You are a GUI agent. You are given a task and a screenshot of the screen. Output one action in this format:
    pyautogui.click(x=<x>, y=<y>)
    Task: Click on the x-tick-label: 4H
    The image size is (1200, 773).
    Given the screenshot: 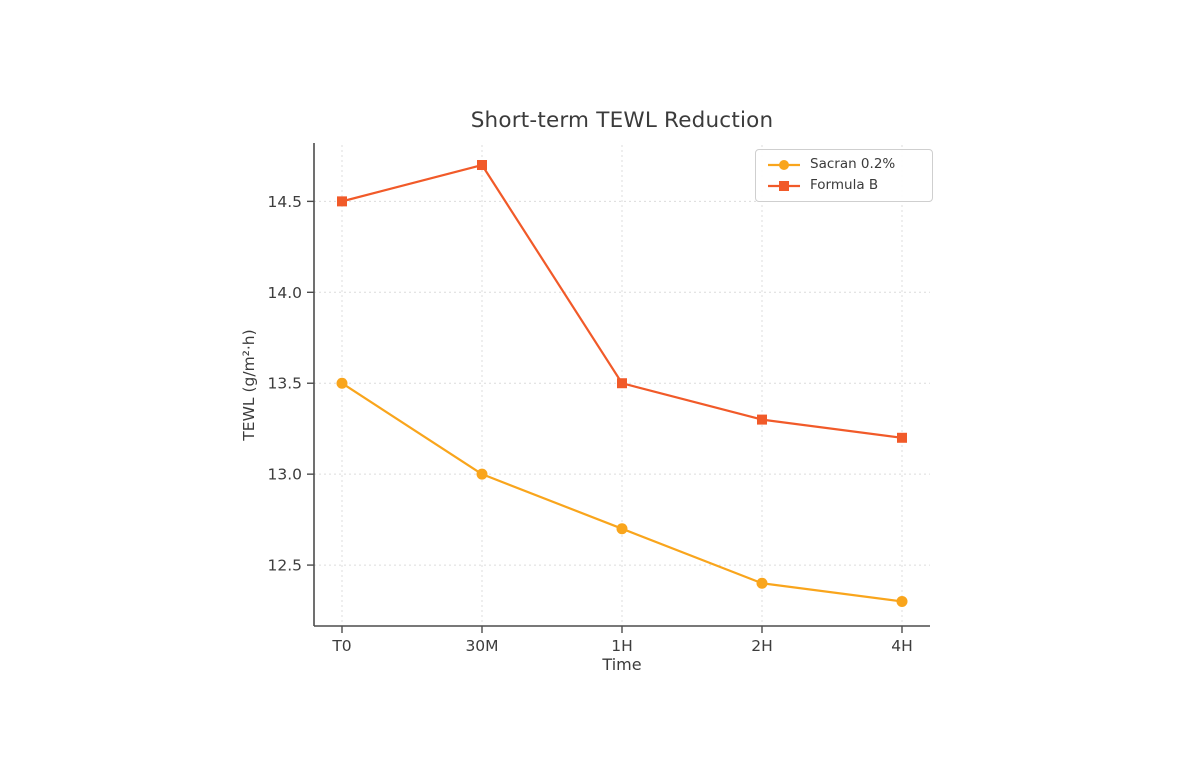 What is the action you would take?
    pyautogui.click(x=902, y=646)
    